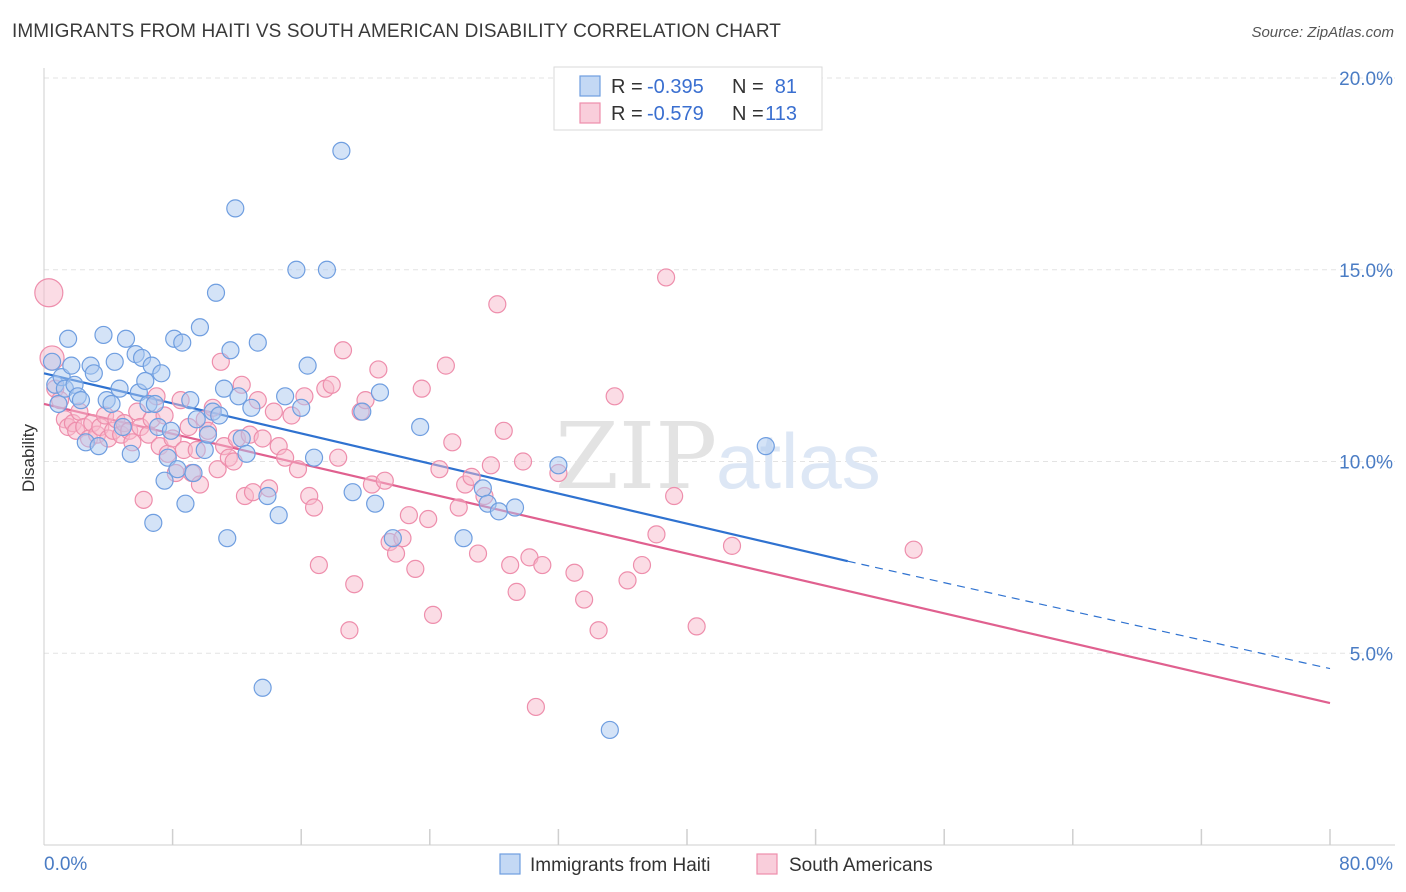 This screenshot has height=892, width=1406. I want to click on bottom-legend-sa-label: South Americans, so click(861, 865).